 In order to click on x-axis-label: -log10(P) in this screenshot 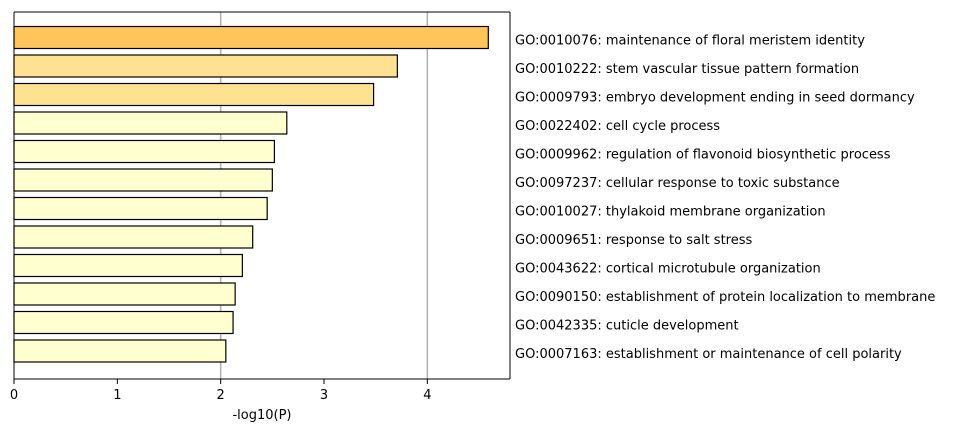, I will do `click(261, 415)`.